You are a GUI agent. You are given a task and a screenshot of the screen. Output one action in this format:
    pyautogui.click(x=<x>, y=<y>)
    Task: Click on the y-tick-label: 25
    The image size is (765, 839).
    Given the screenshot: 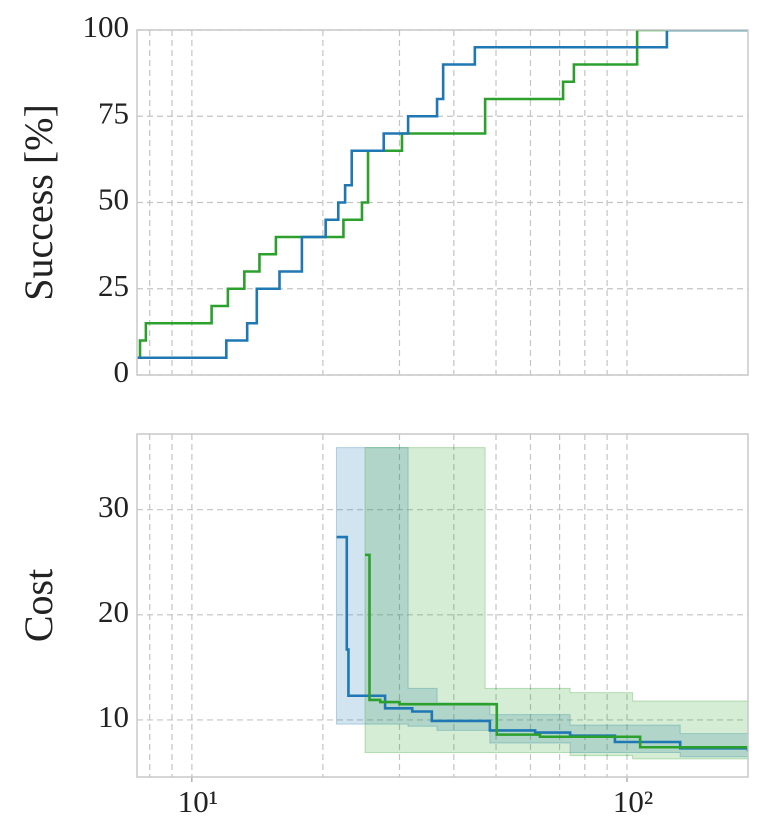 What is the action you would take?
    pyautogui.click(x=113, y=285)
    